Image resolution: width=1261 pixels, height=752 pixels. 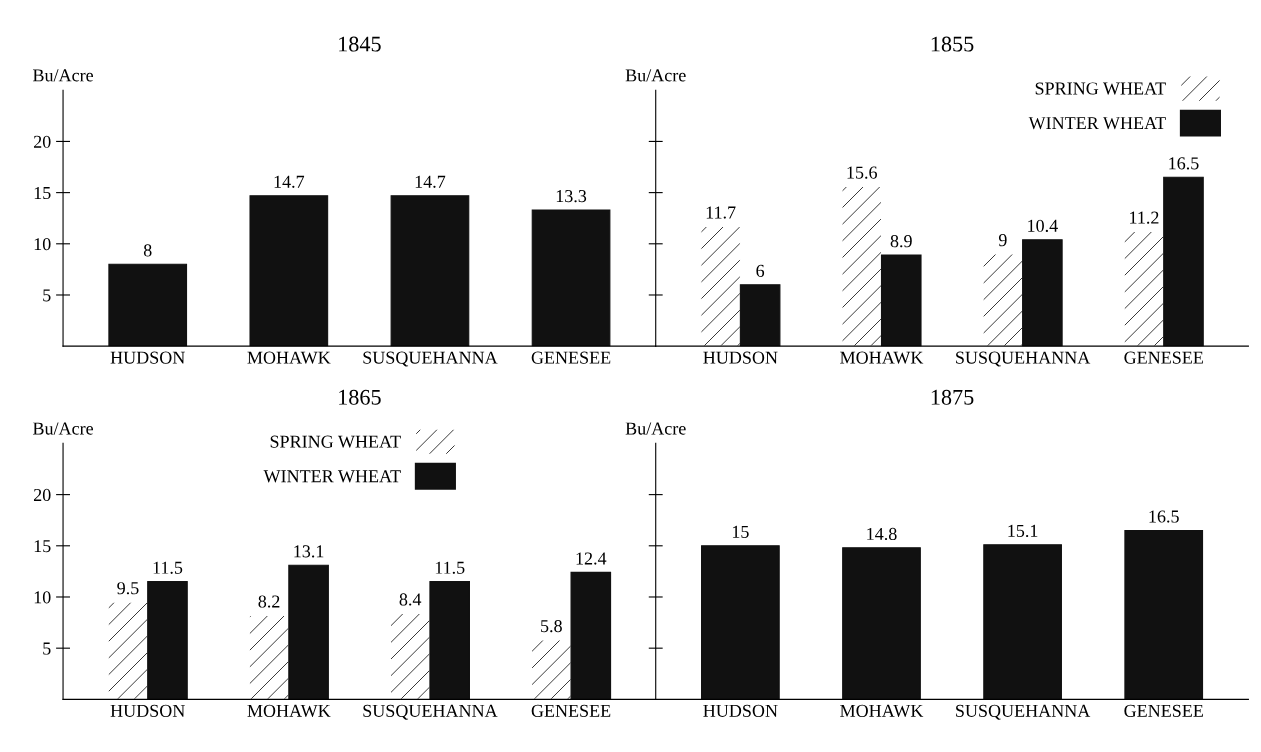 I want to click on data-label: 13.1, so click(x=309, y=551).